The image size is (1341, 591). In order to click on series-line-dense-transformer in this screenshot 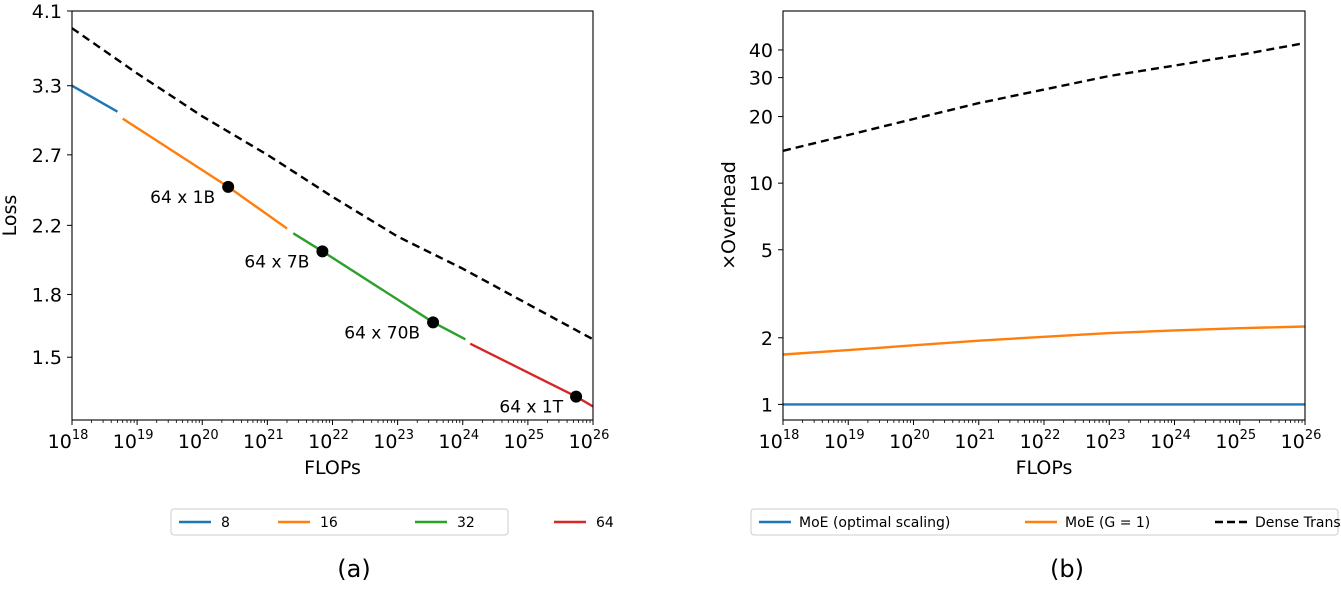, I will do `click(1044, 96)`.